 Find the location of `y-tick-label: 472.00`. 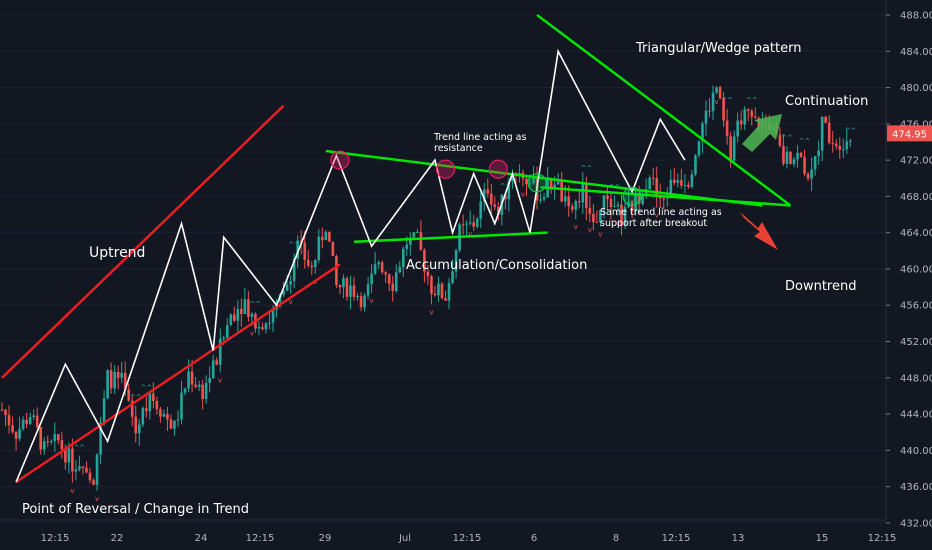

y-tick-label: 472.00 is located at coordinates (916, 161).